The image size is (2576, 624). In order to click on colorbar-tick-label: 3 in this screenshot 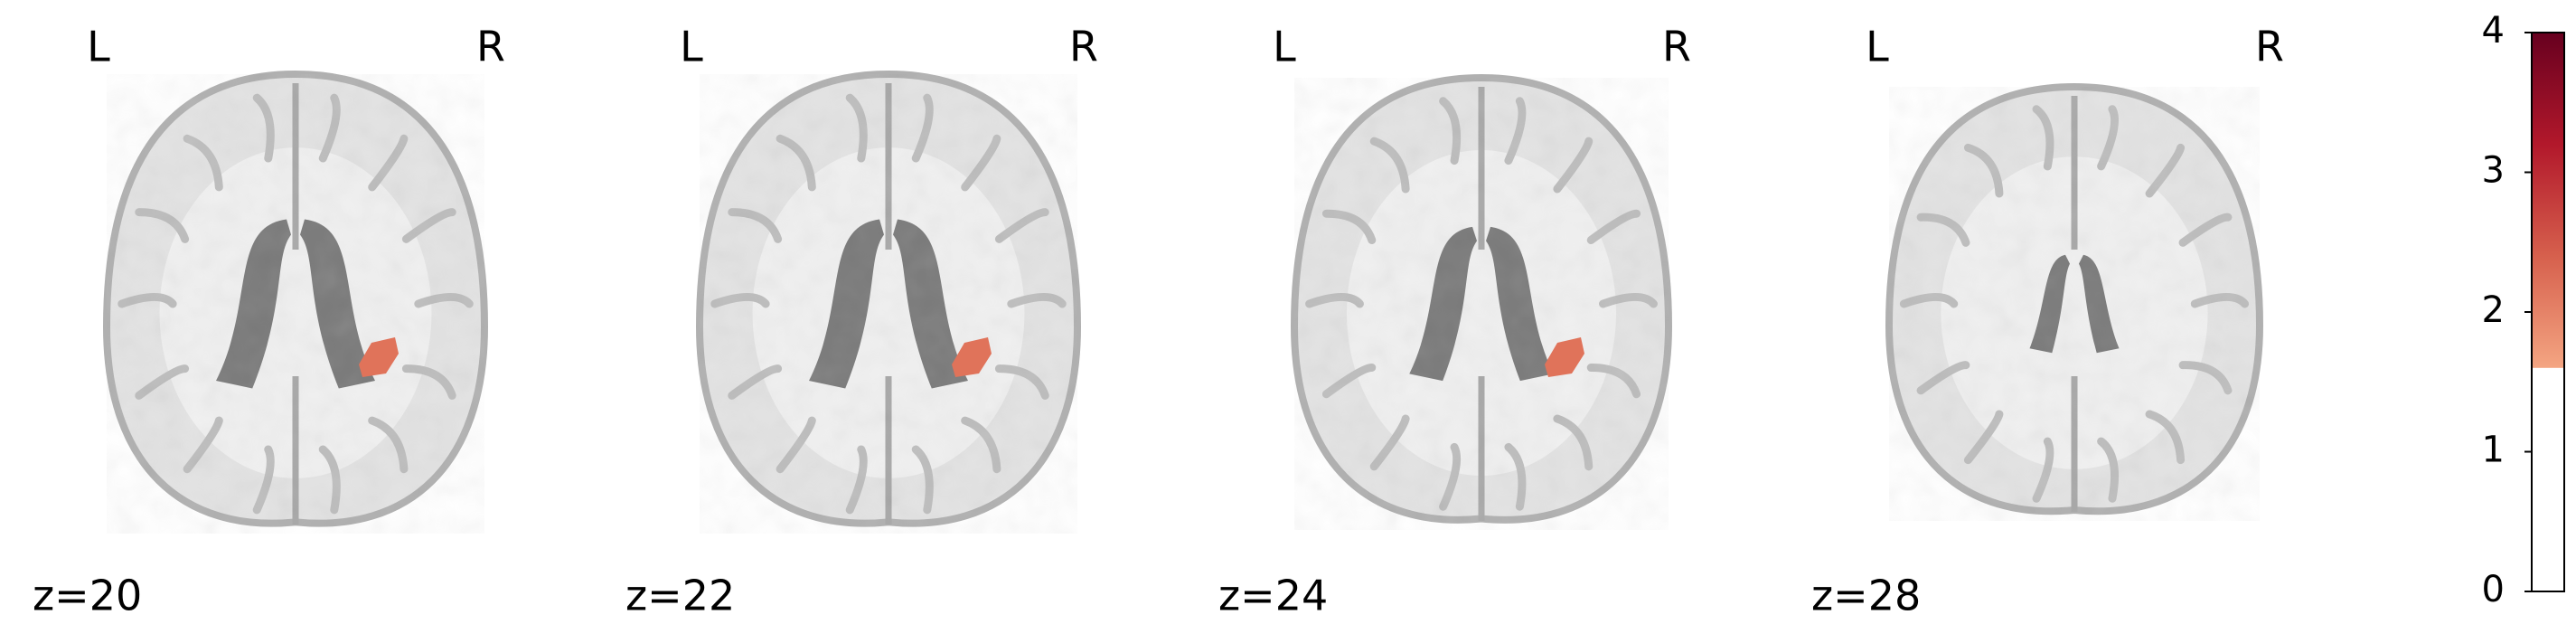, I will do `click(2493, 171)`.